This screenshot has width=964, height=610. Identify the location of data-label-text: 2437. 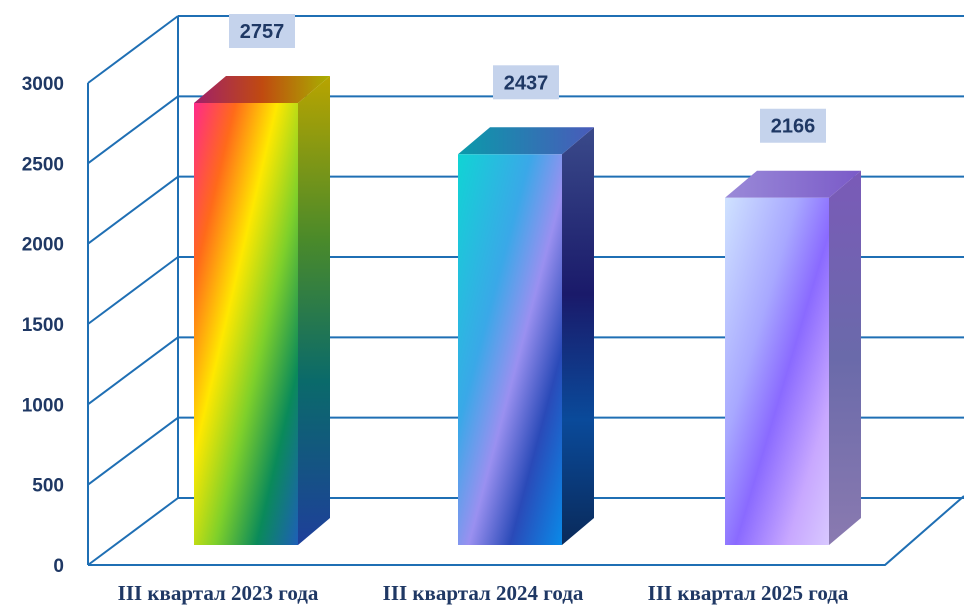
(526, 83).